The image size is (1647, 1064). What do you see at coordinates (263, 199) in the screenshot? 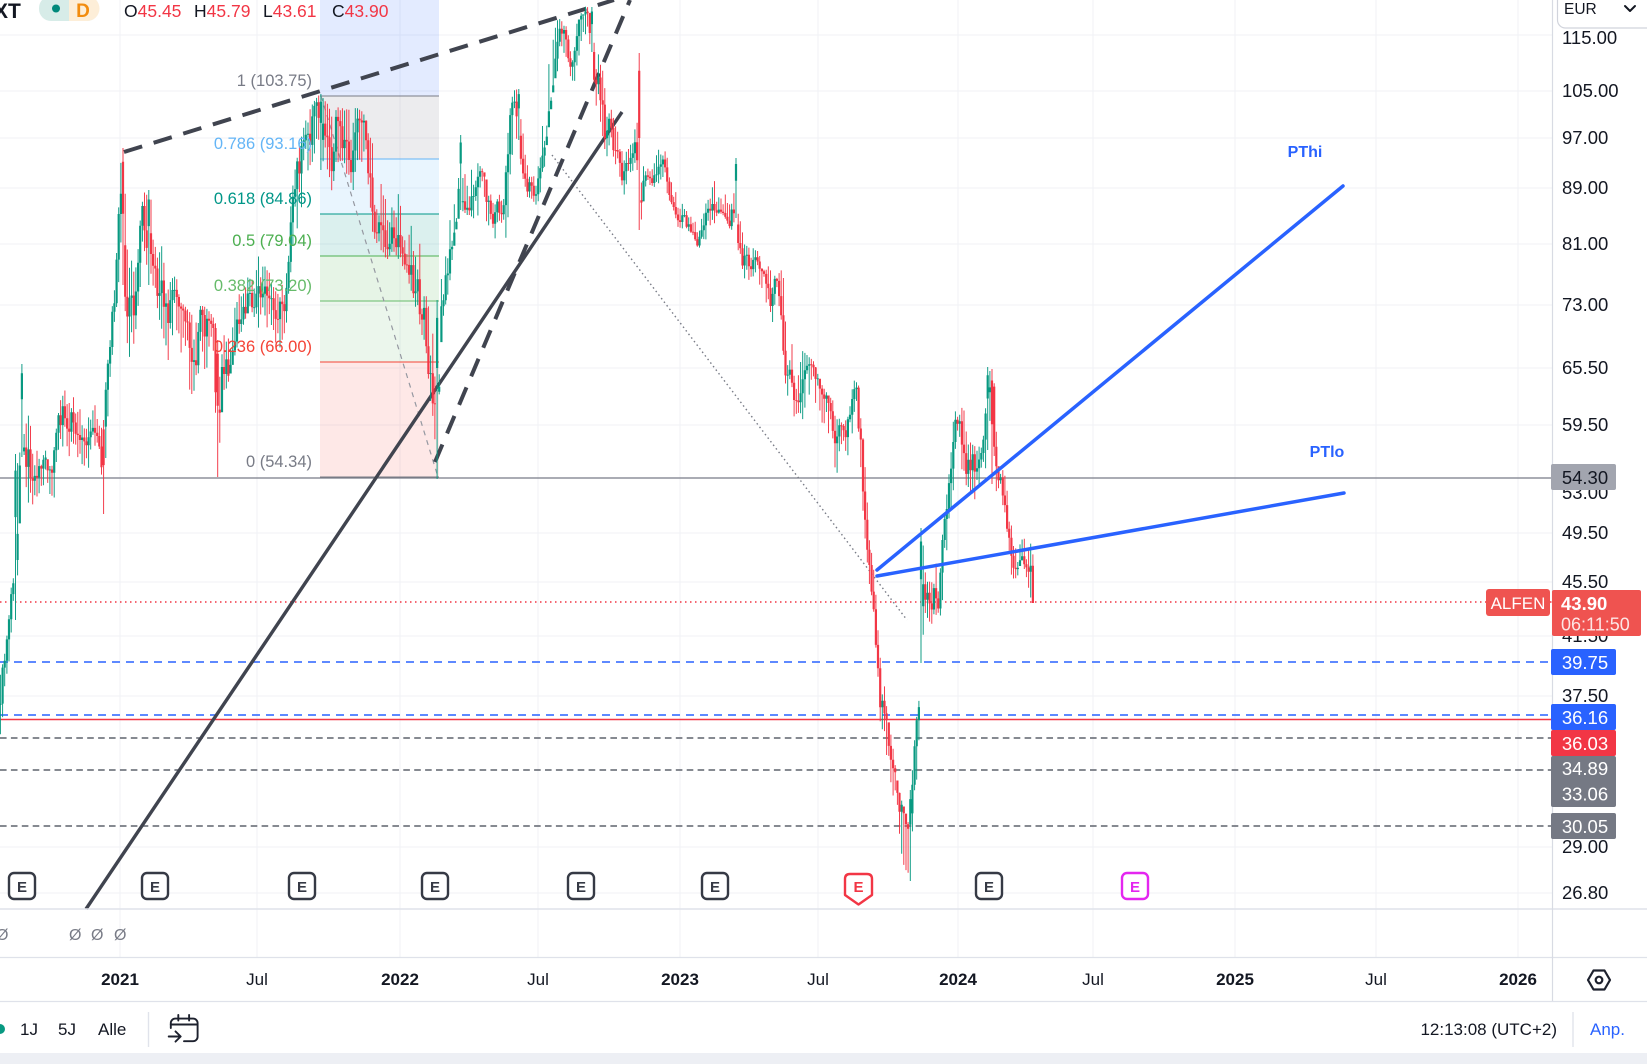
I see `svg-text: 0.618 (84.86)` at bounding box center [263, 199].